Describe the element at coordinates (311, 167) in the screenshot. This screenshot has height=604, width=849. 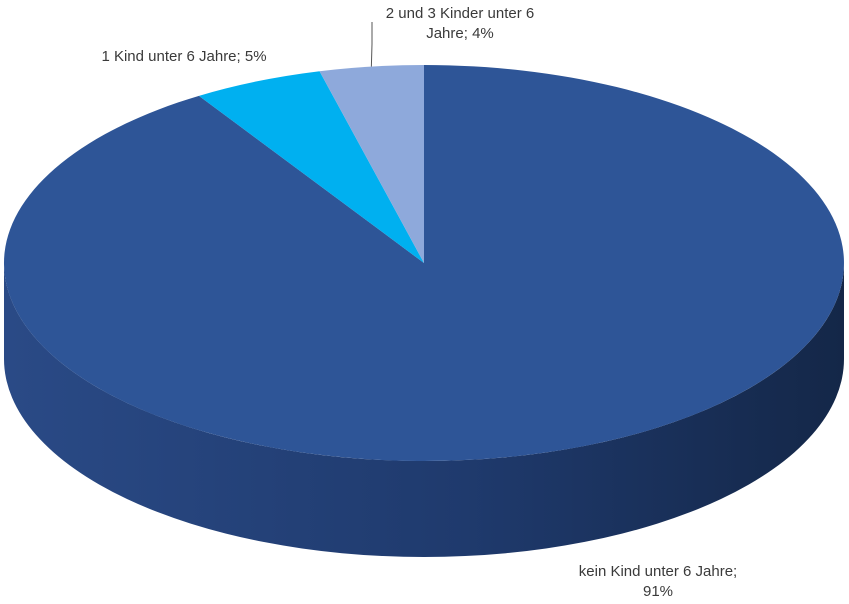
I see `pie-slice-1-kind` at that location.